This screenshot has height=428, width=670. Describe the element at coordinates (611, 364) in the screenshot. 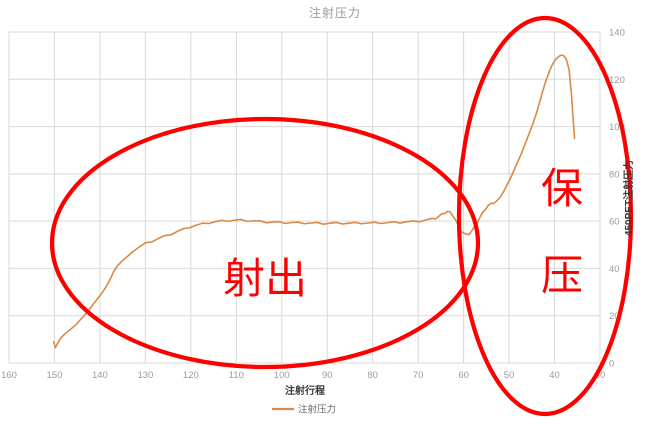

I see `y-axis-tick: 0` at that location.